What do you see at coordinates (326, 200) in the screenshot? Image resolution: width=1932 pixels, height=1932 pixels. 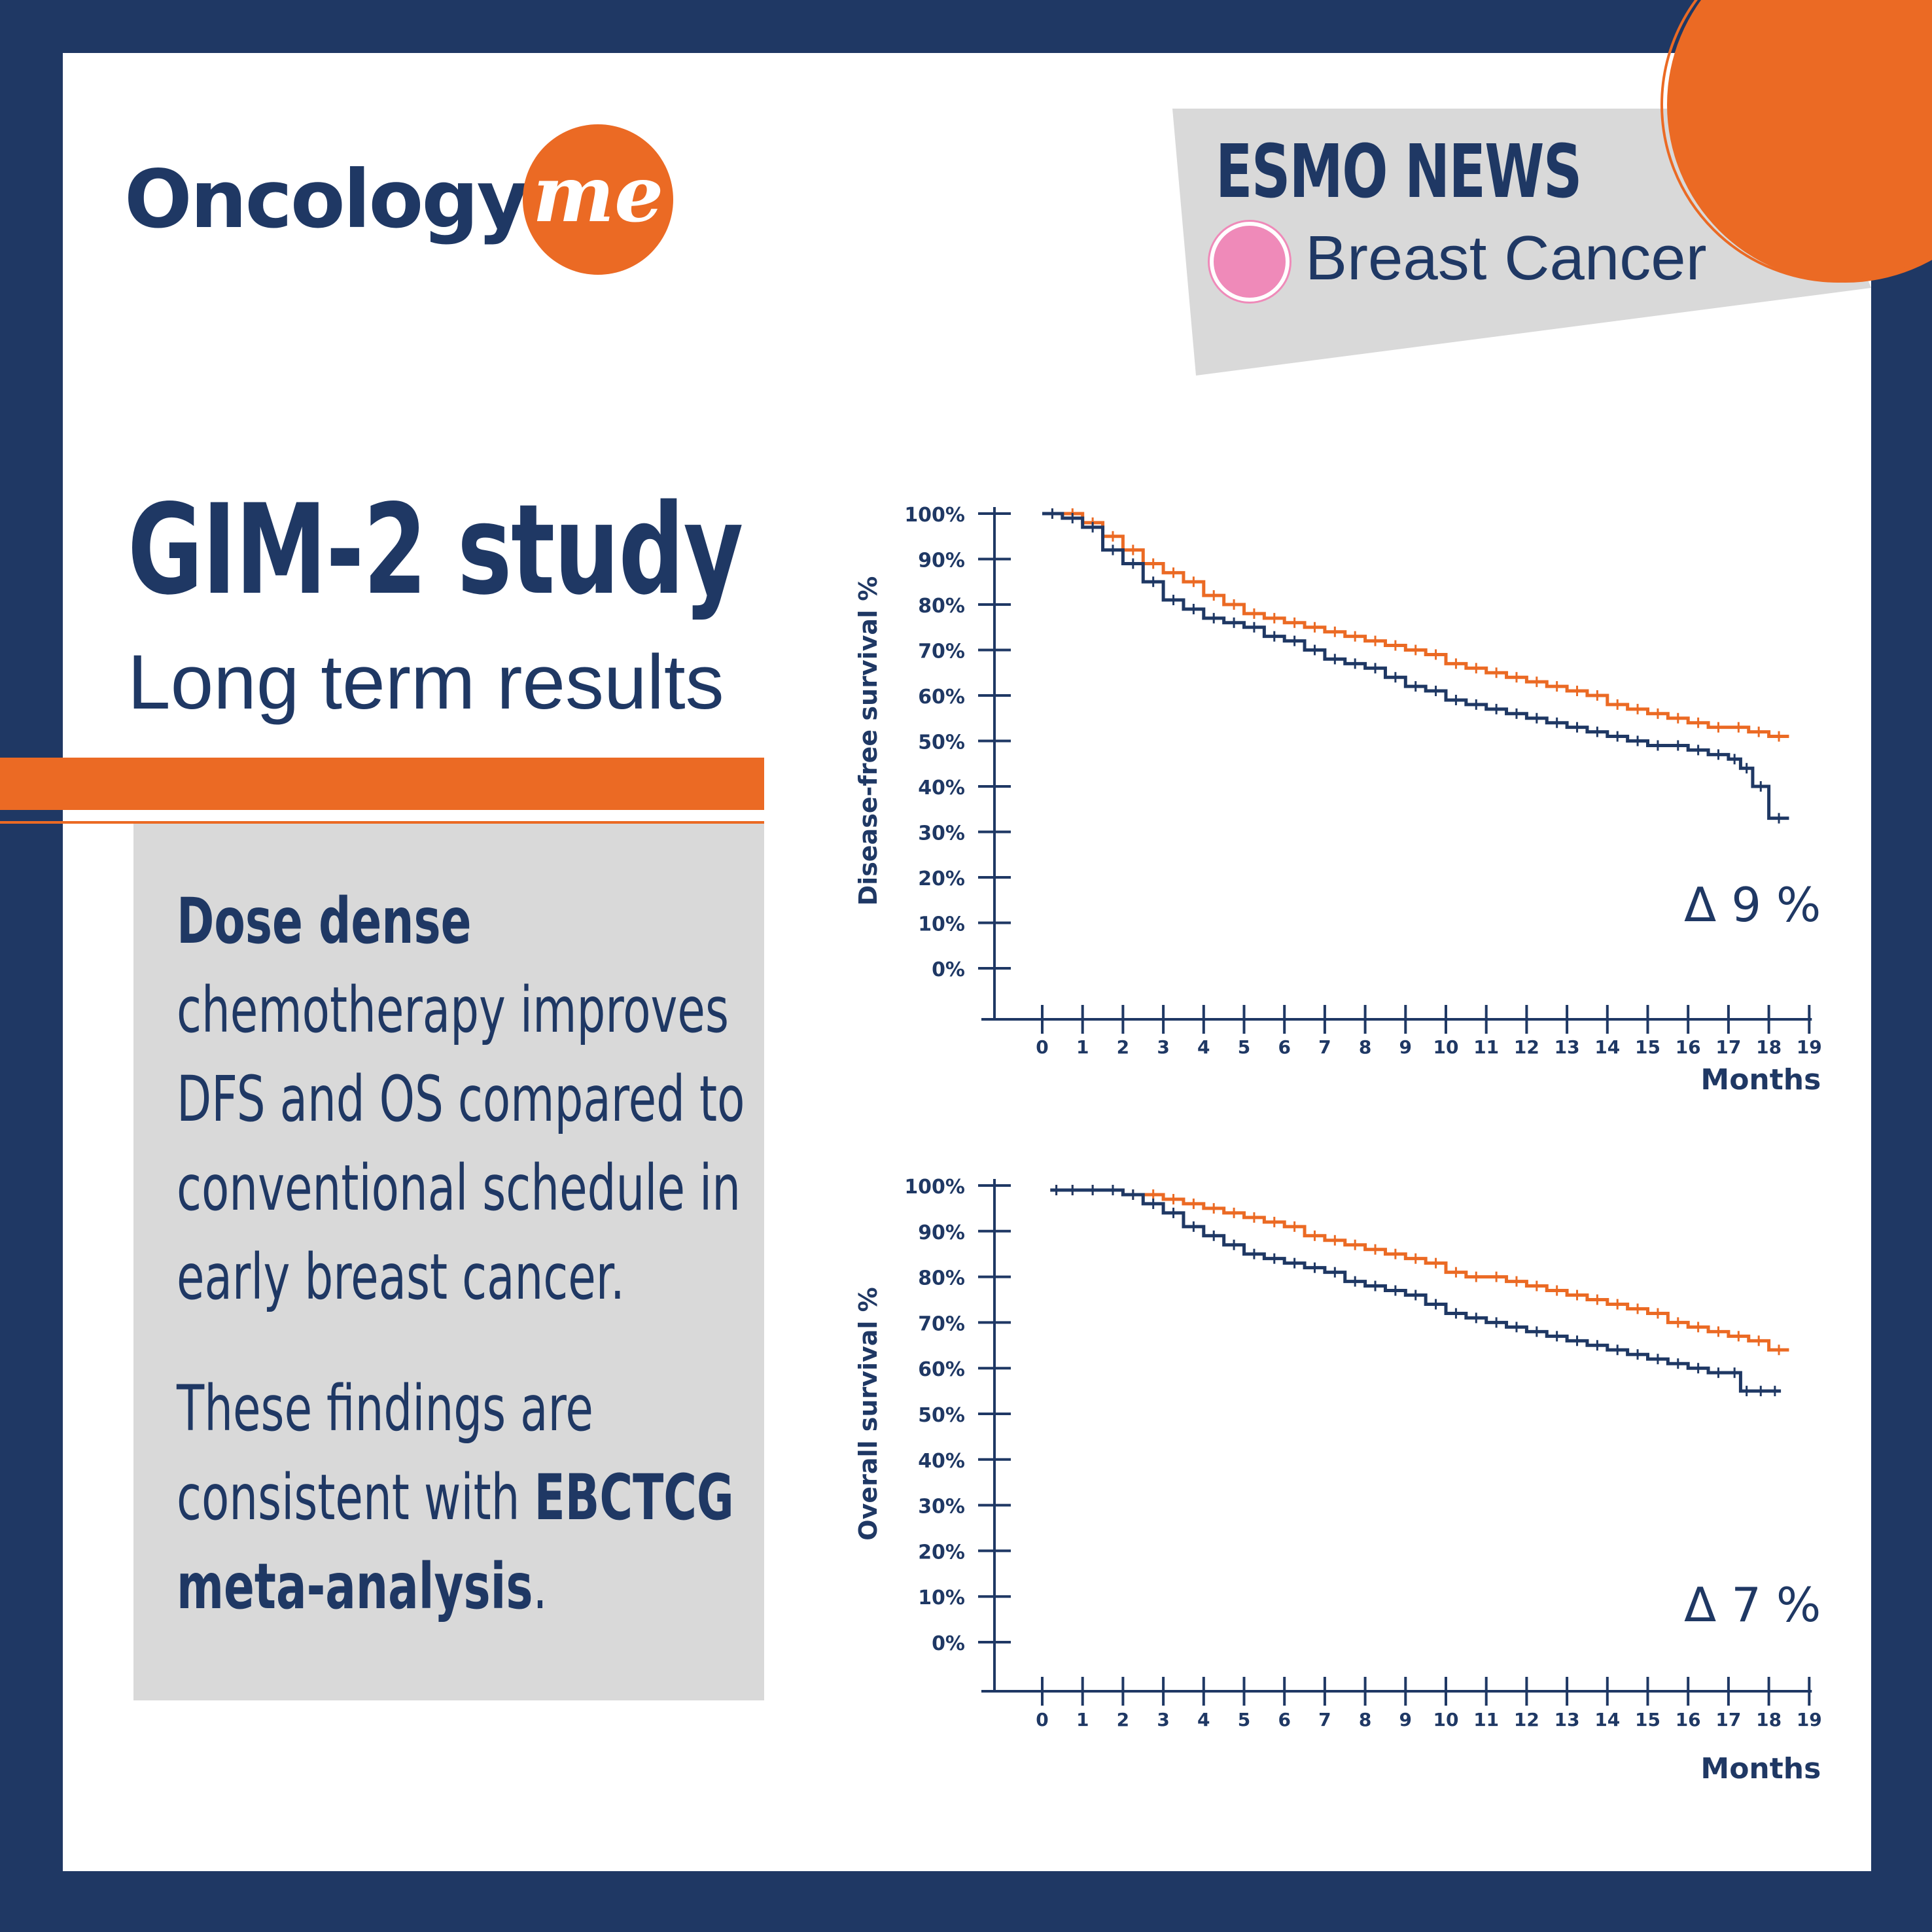 I see `logo-text: Oncology` at bounding box center [326, 200].